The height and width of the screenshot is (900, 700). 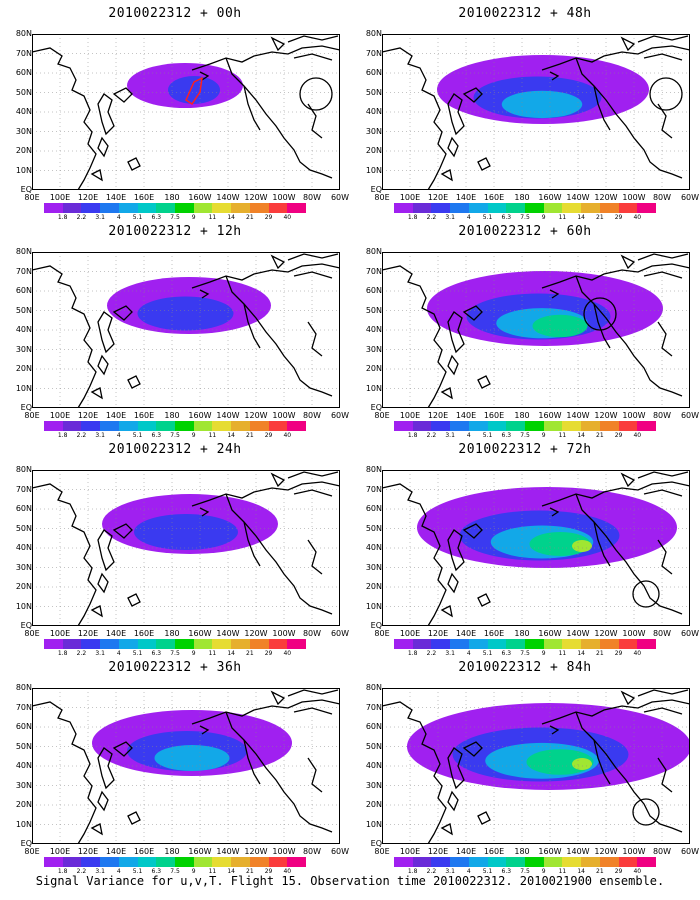 I want to click on lon-label: 80E, so click(x=32, y=197).